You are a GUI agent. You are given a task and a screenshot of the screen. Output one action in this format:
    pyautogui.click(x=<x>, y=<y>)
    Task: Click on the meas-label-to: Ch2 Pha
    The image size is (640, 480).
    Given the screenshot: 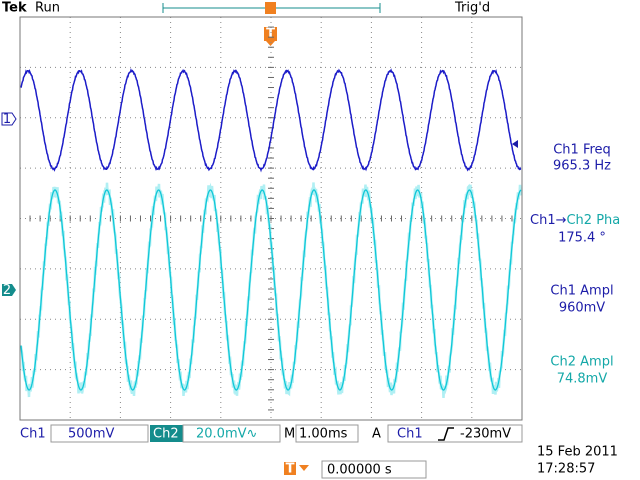 What is the action you would take?
    pyautogui.click(x=593, y=220)
    